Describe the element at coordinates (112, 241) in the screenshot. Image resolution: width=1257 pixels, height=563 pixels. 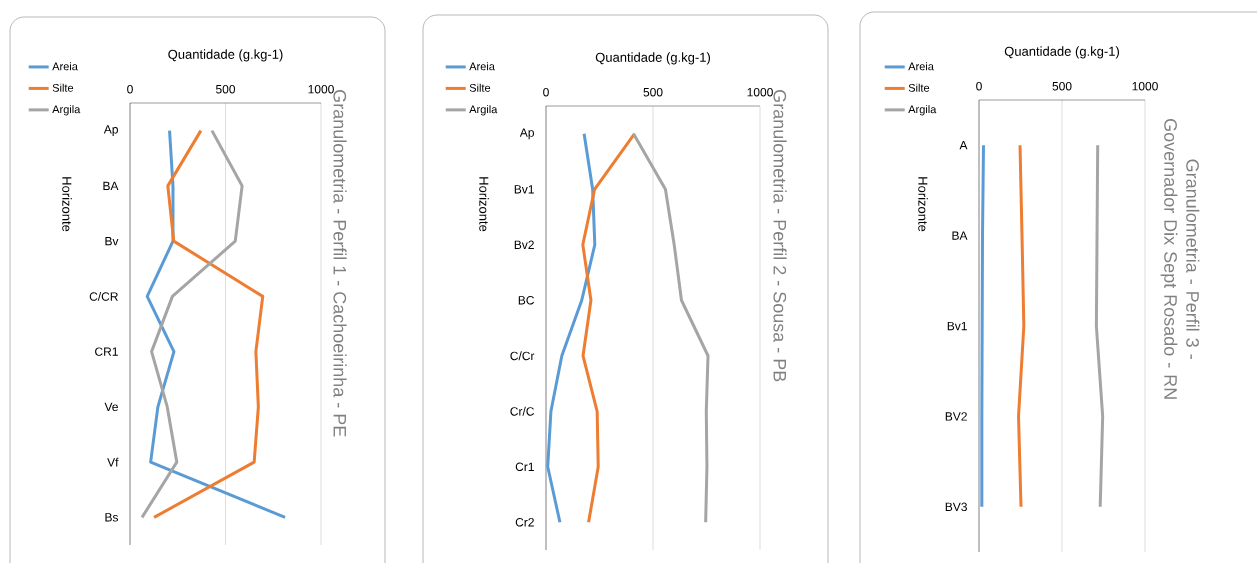
I see `y-tick-label: Bv` at that location.